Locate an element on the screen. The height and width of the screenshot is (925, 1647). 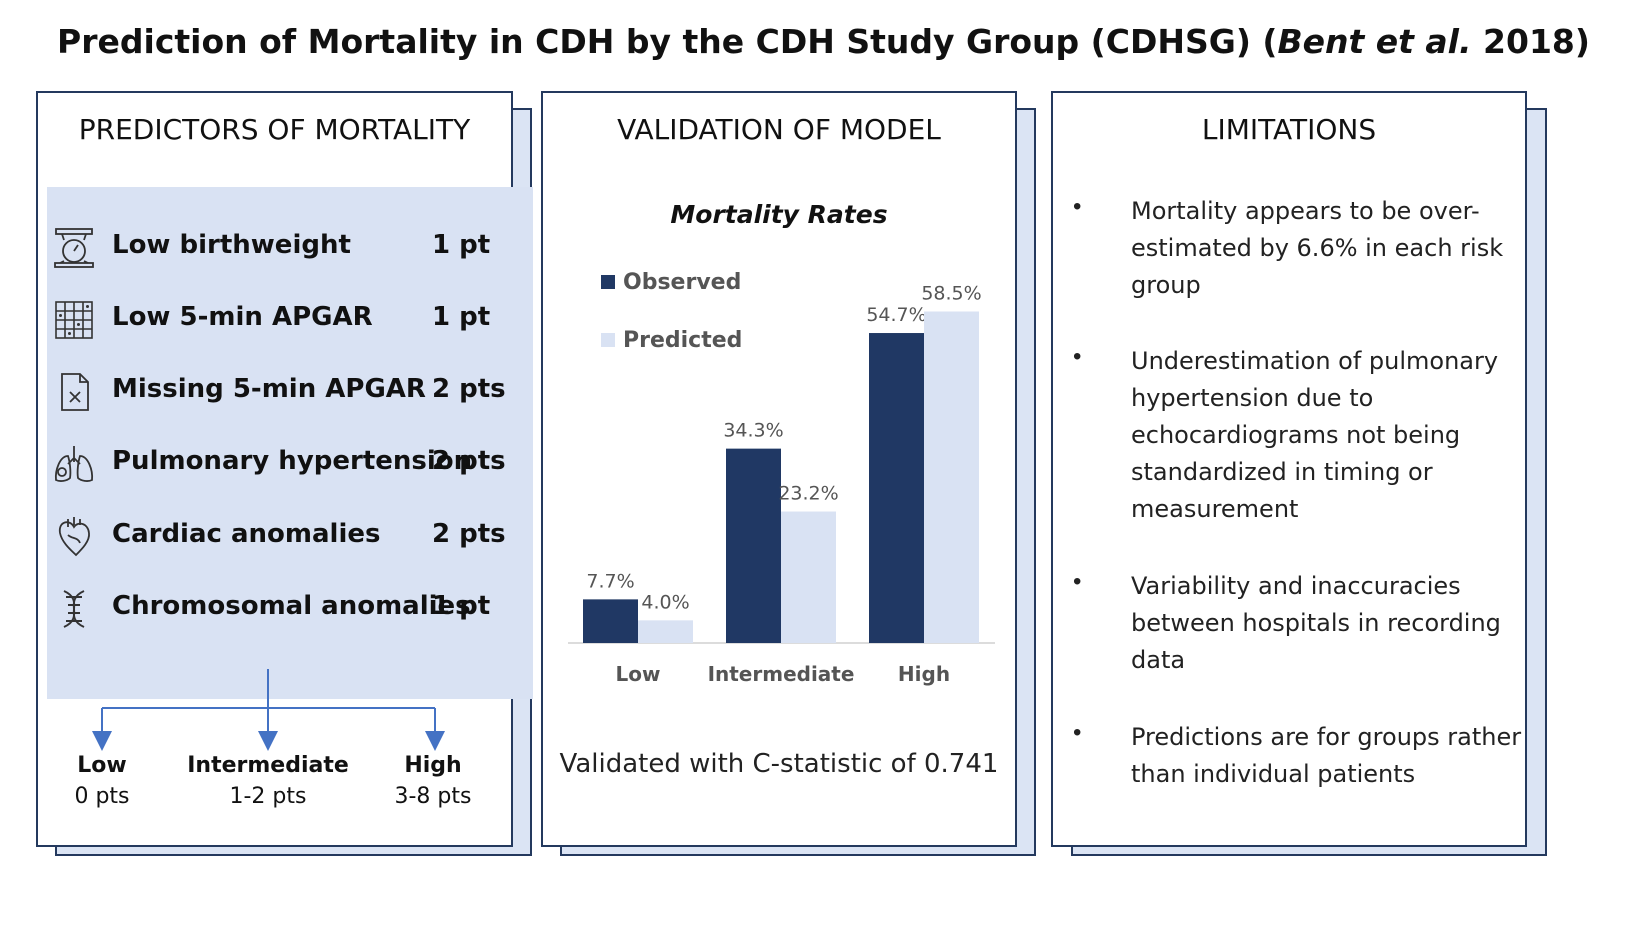
legend-label: Observed is located at coordinates (682, 282).